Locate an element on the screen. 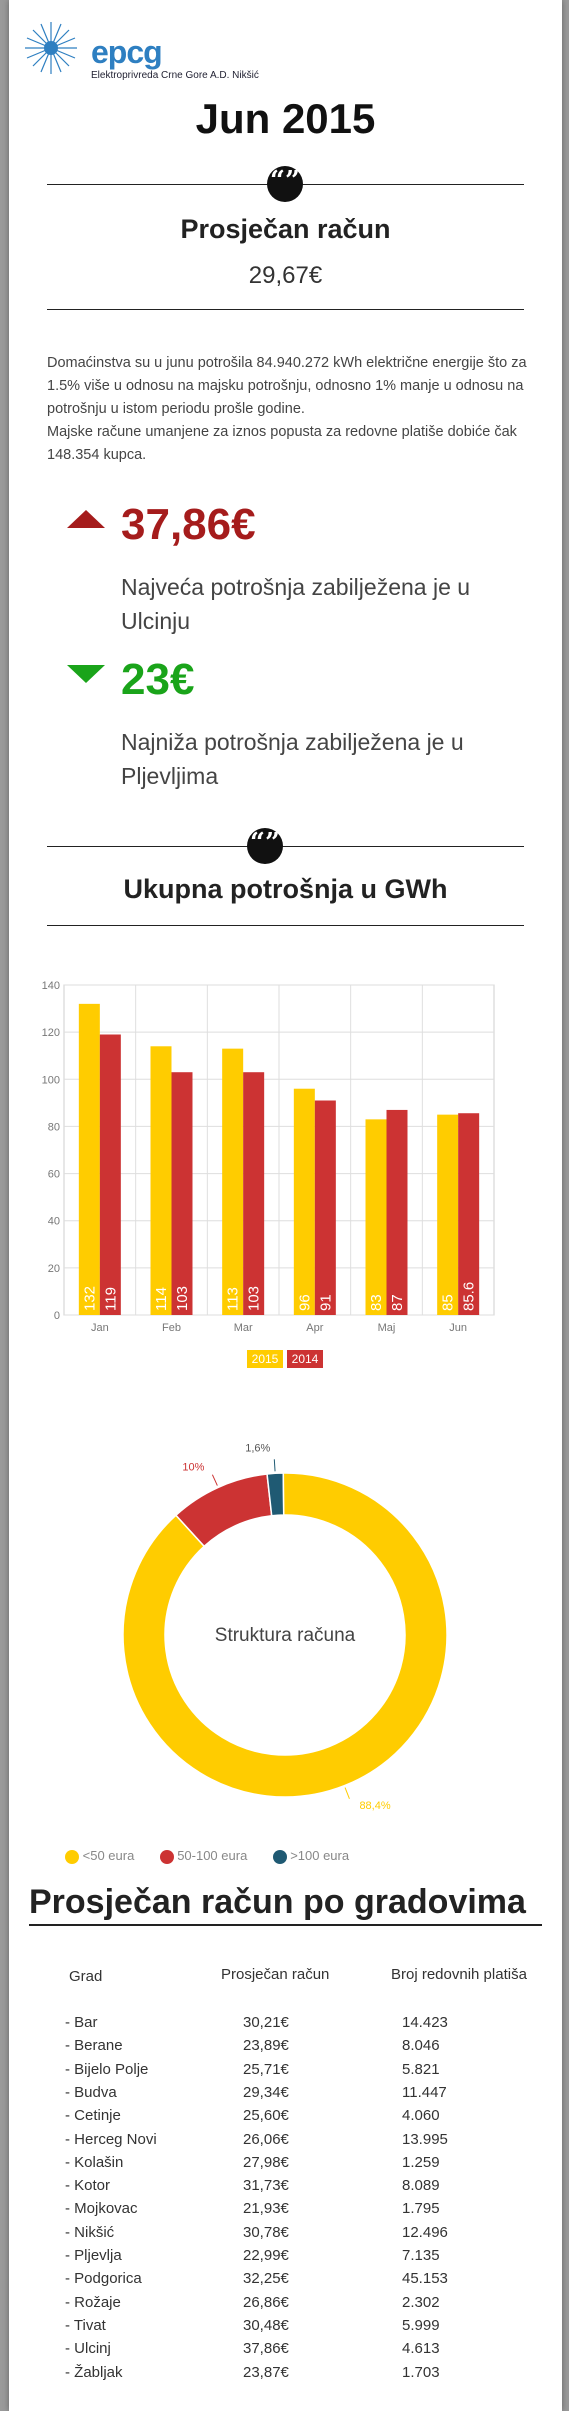  bar-2015-apr is located at coordinates (304, 1201).